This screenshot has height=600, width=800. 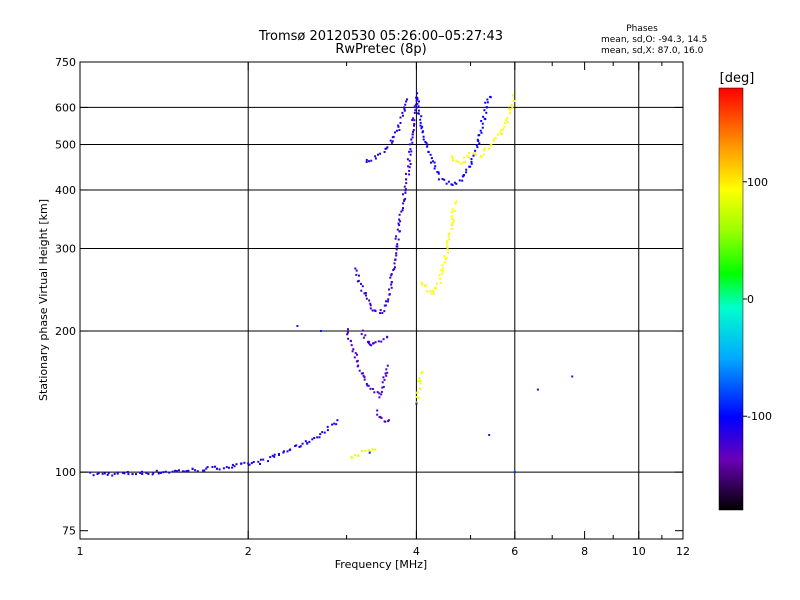 What do you see at coordinates (65, 472) in the screenshot?
I see `y-tick-label: 100` at bounding box center [65, 472].